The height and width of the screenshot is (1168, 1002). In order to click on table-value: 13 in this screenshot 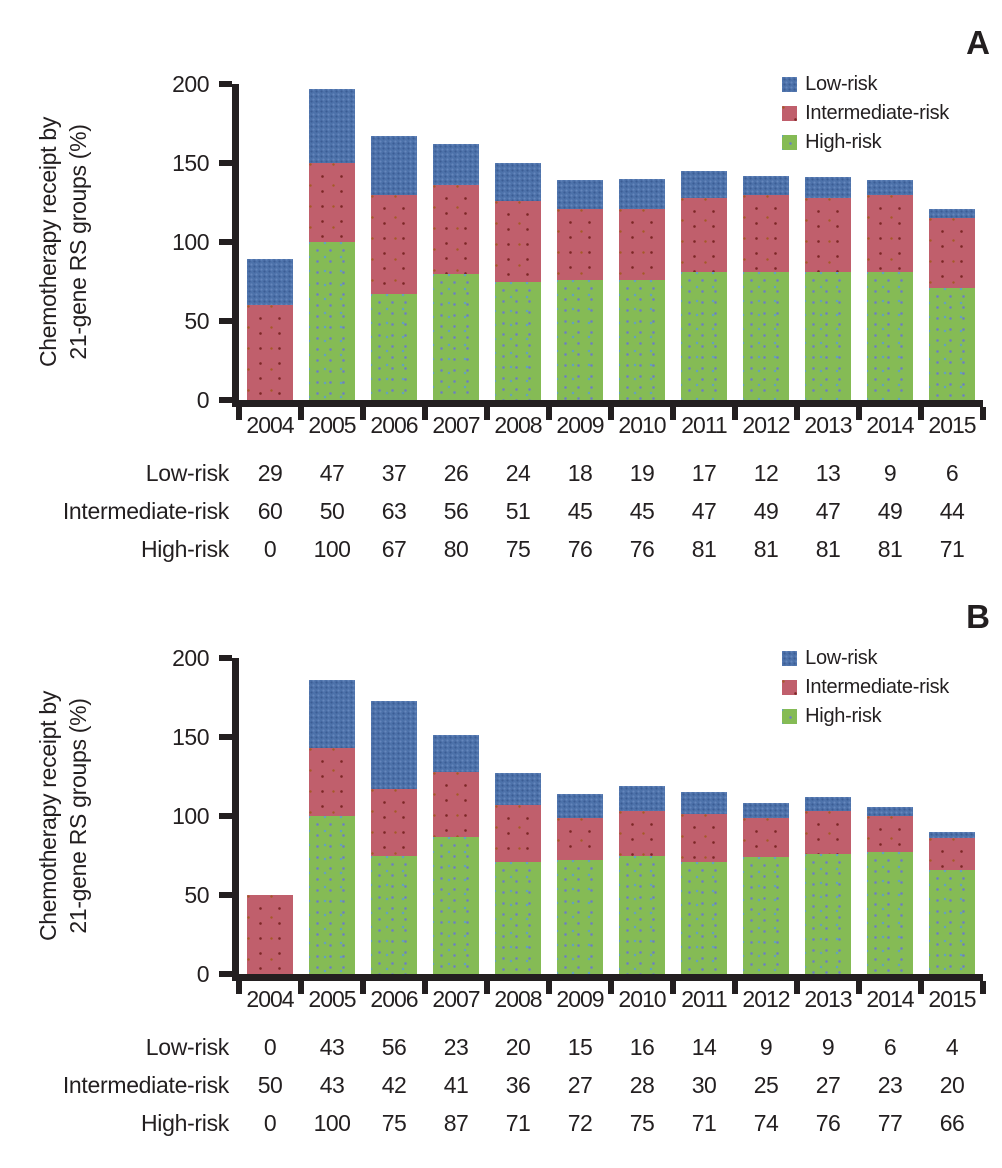, I will do `click(828, 472)`.